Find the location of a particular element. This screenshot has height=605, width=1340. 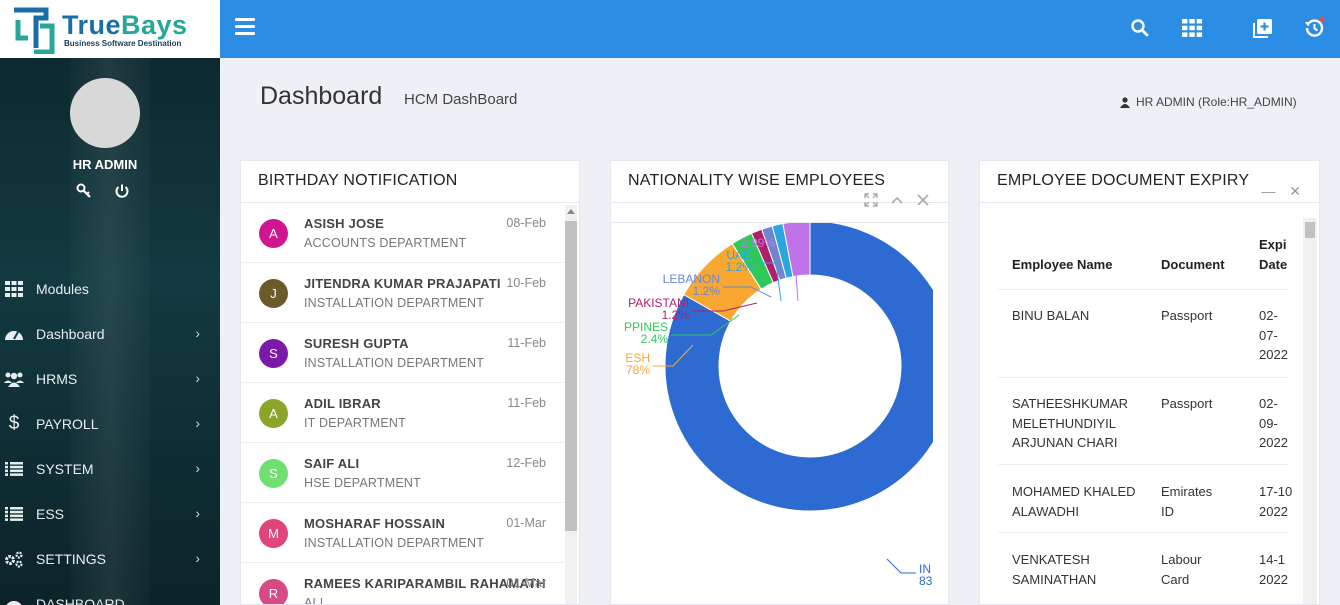

user-role: HR ADMIN (Role:HR_ADMIN) is located at coordinates (1208, 102).